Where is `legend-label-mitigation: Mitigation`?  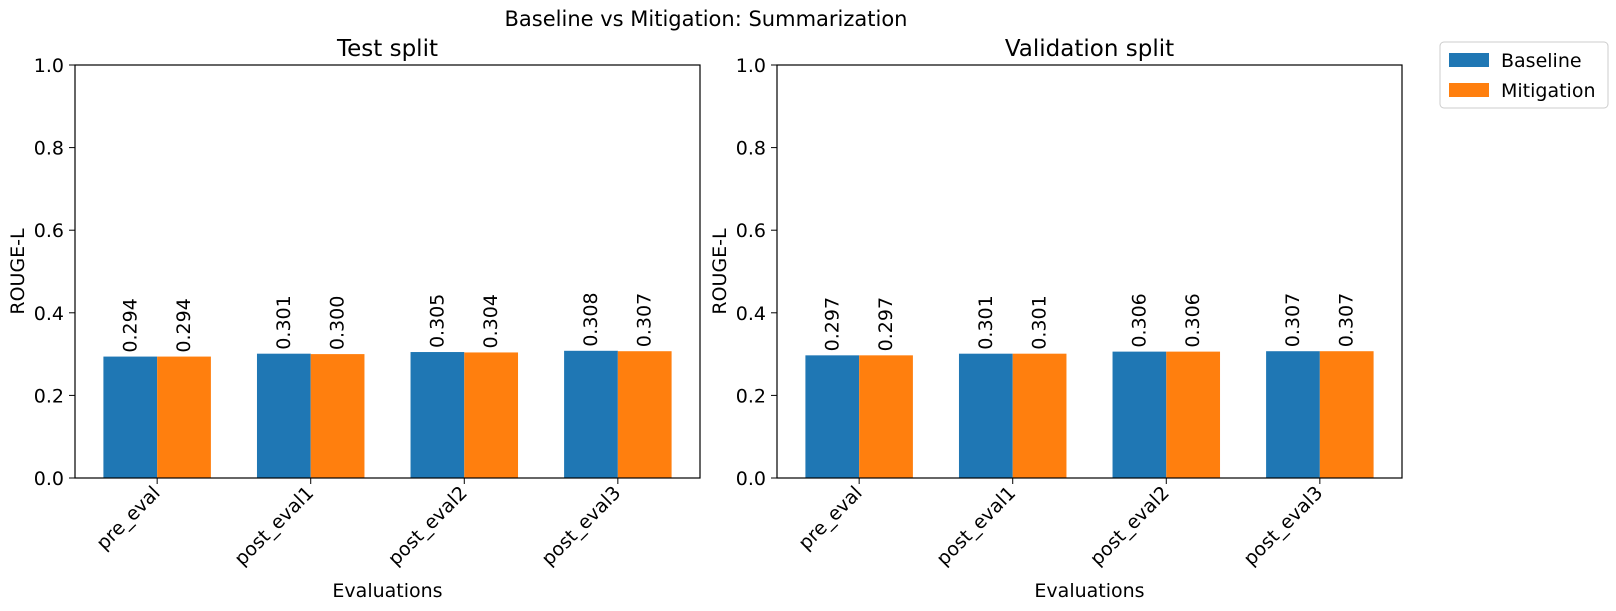 legend-label-mitigation: Mitigation is located at coordinates (1548, 91).